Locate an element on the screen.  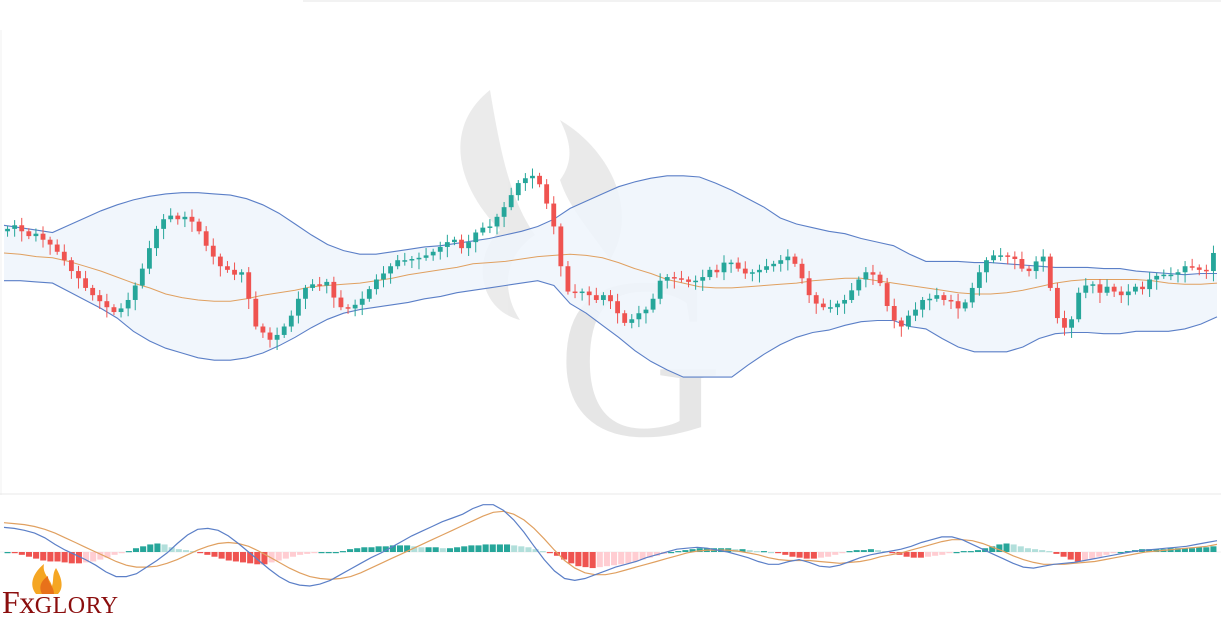
flame-icon-inner is located at coordinates (47, 585).